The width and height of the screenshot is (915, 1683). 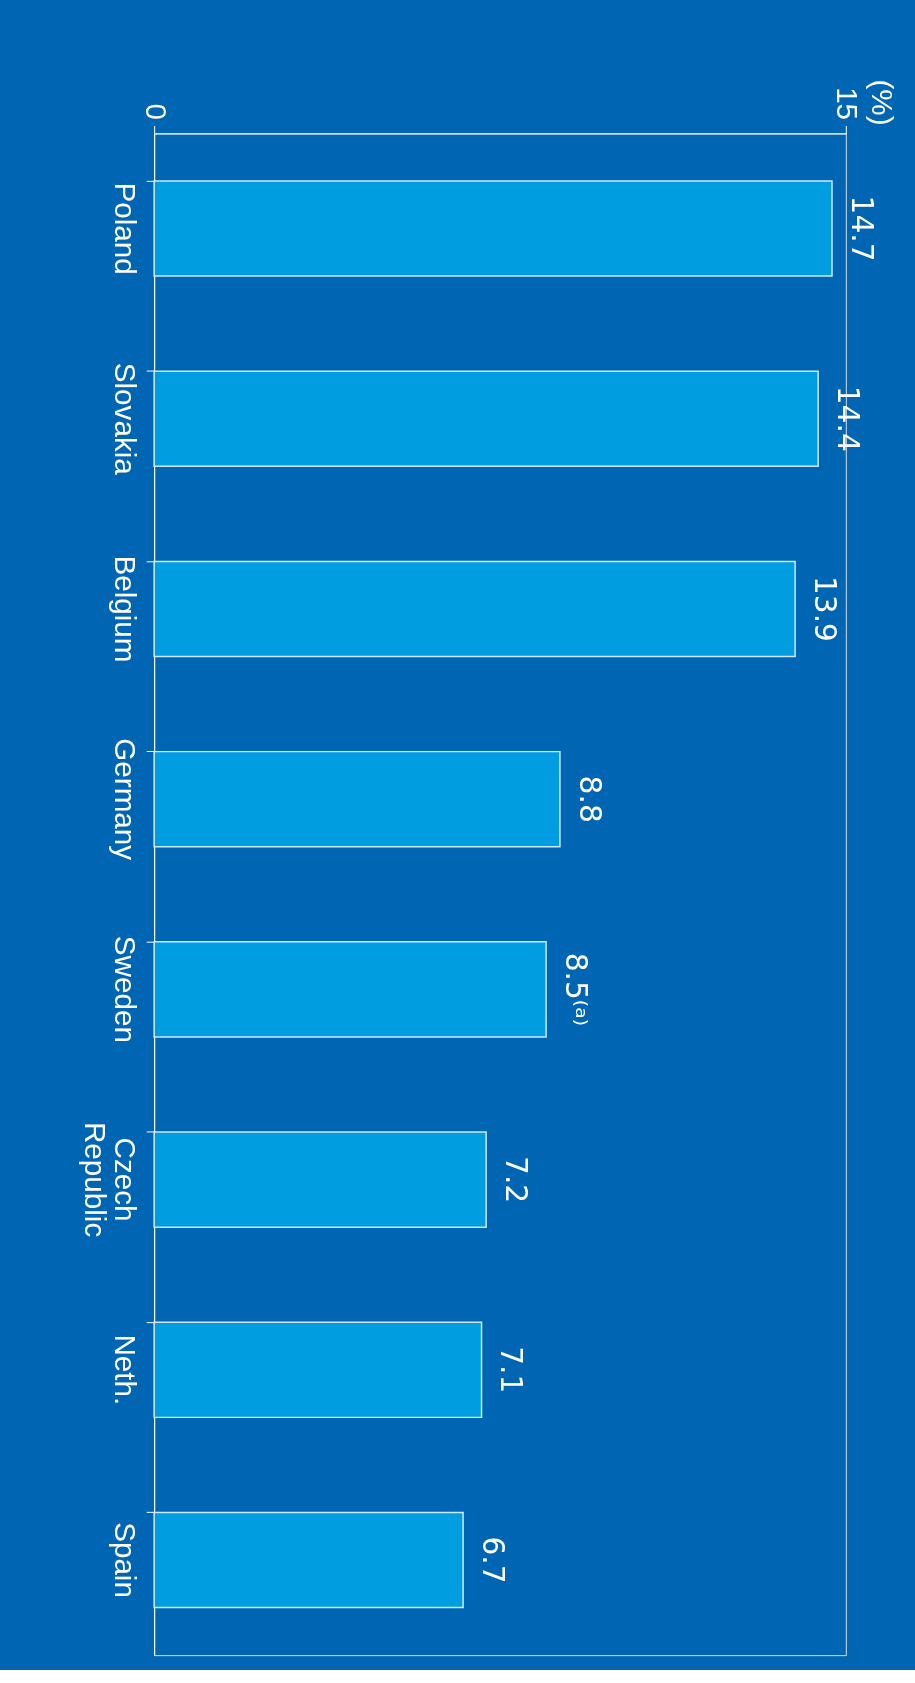 What do you see at coordinates (848, 418) in the screenshot?
I see `data-label: 14.4` at bounding box center [848, 418].